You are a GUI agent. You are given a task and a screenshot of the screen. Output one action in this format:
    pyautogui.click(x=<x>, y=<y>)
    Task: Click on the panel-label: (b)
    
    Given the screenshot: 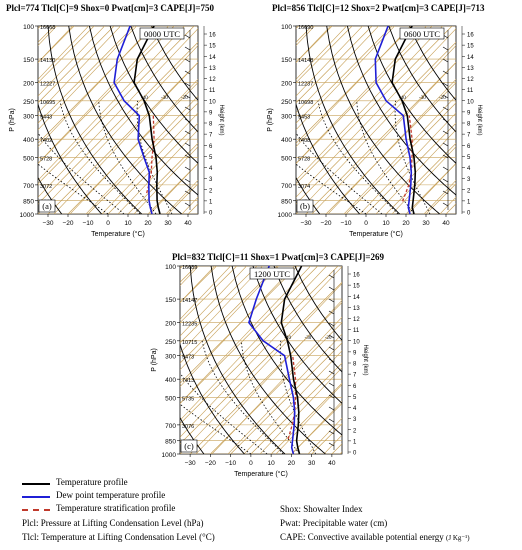 What is the action you would take?
    pyautogui.click(x=305, y=206)
    